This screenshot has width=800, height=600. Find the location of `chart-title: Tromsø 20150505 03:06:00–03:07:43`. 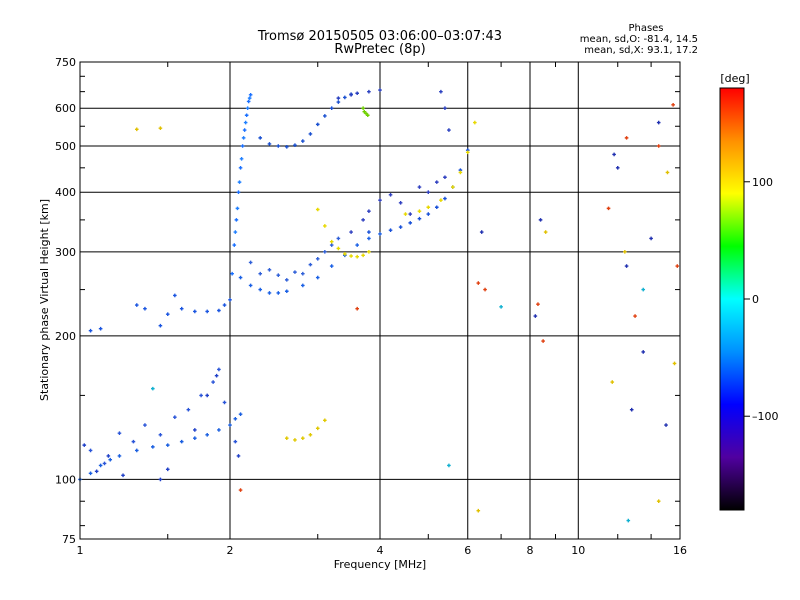

chart-title: Tromsø 20150505 03:06:00–03:07:43 is located at coordinates (379, 36).